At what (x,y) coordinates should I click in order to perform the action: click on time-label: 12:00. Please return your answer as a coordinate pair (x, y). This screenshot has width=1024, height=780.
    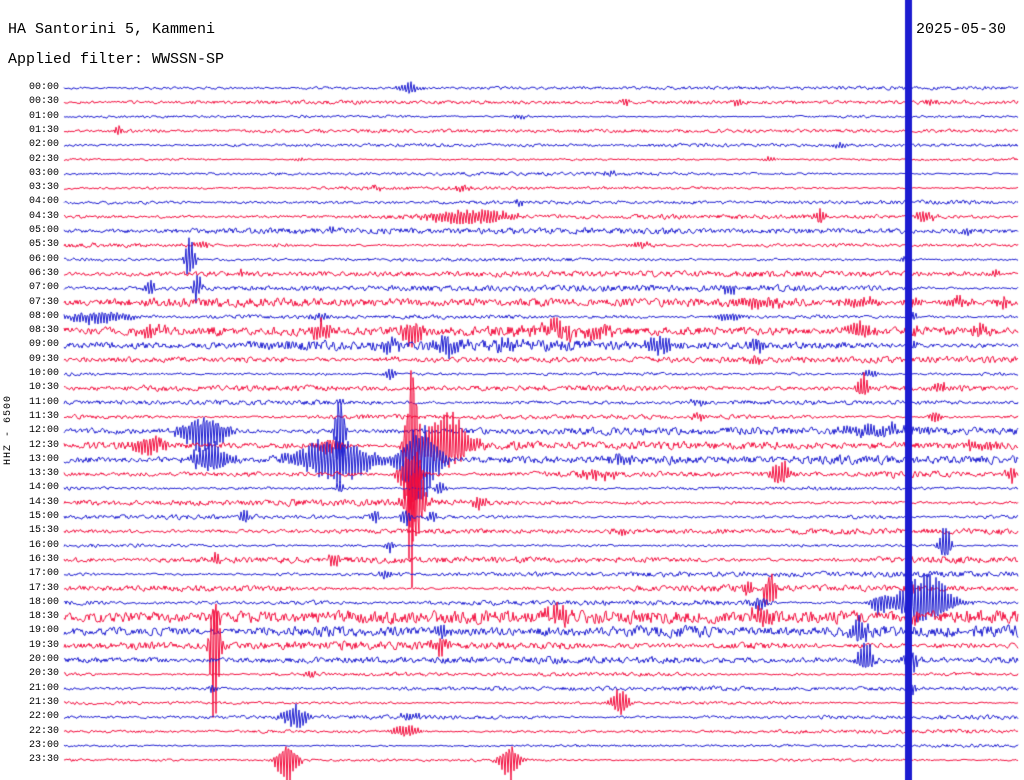
    Looking at the image, I should click on (43, 431).